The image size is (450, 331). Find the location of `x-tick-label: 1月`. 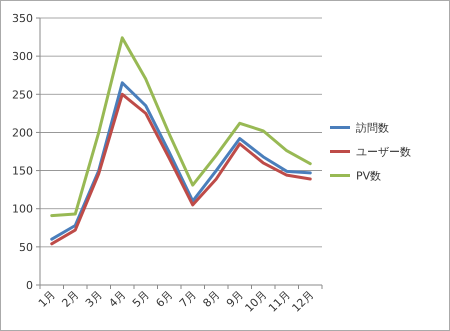

x-tick-label: 1月 is located at coordinates (47, 299).